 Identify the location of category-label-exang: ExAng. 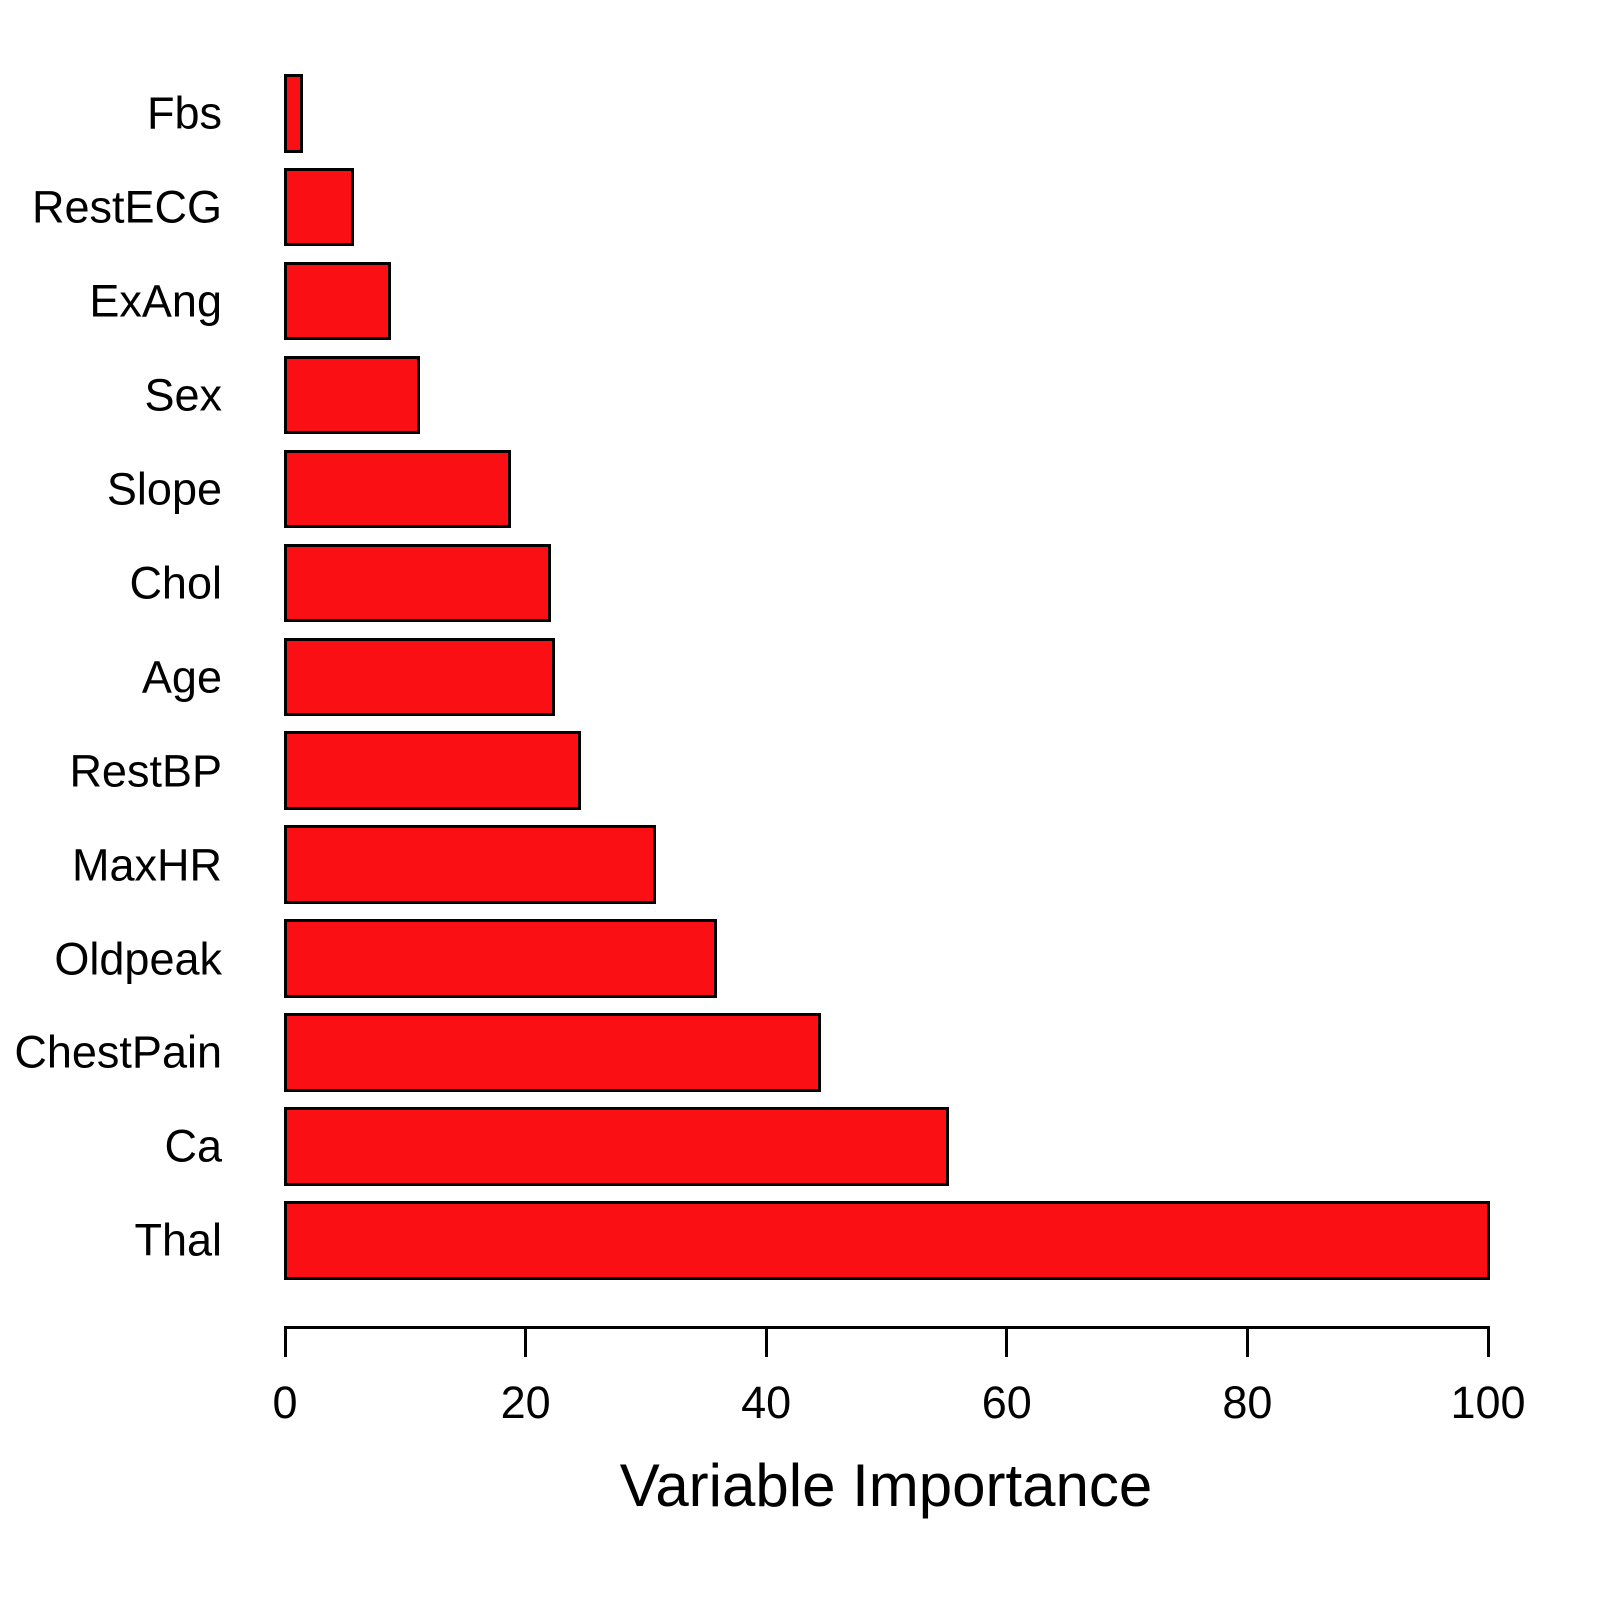
(155, 301).